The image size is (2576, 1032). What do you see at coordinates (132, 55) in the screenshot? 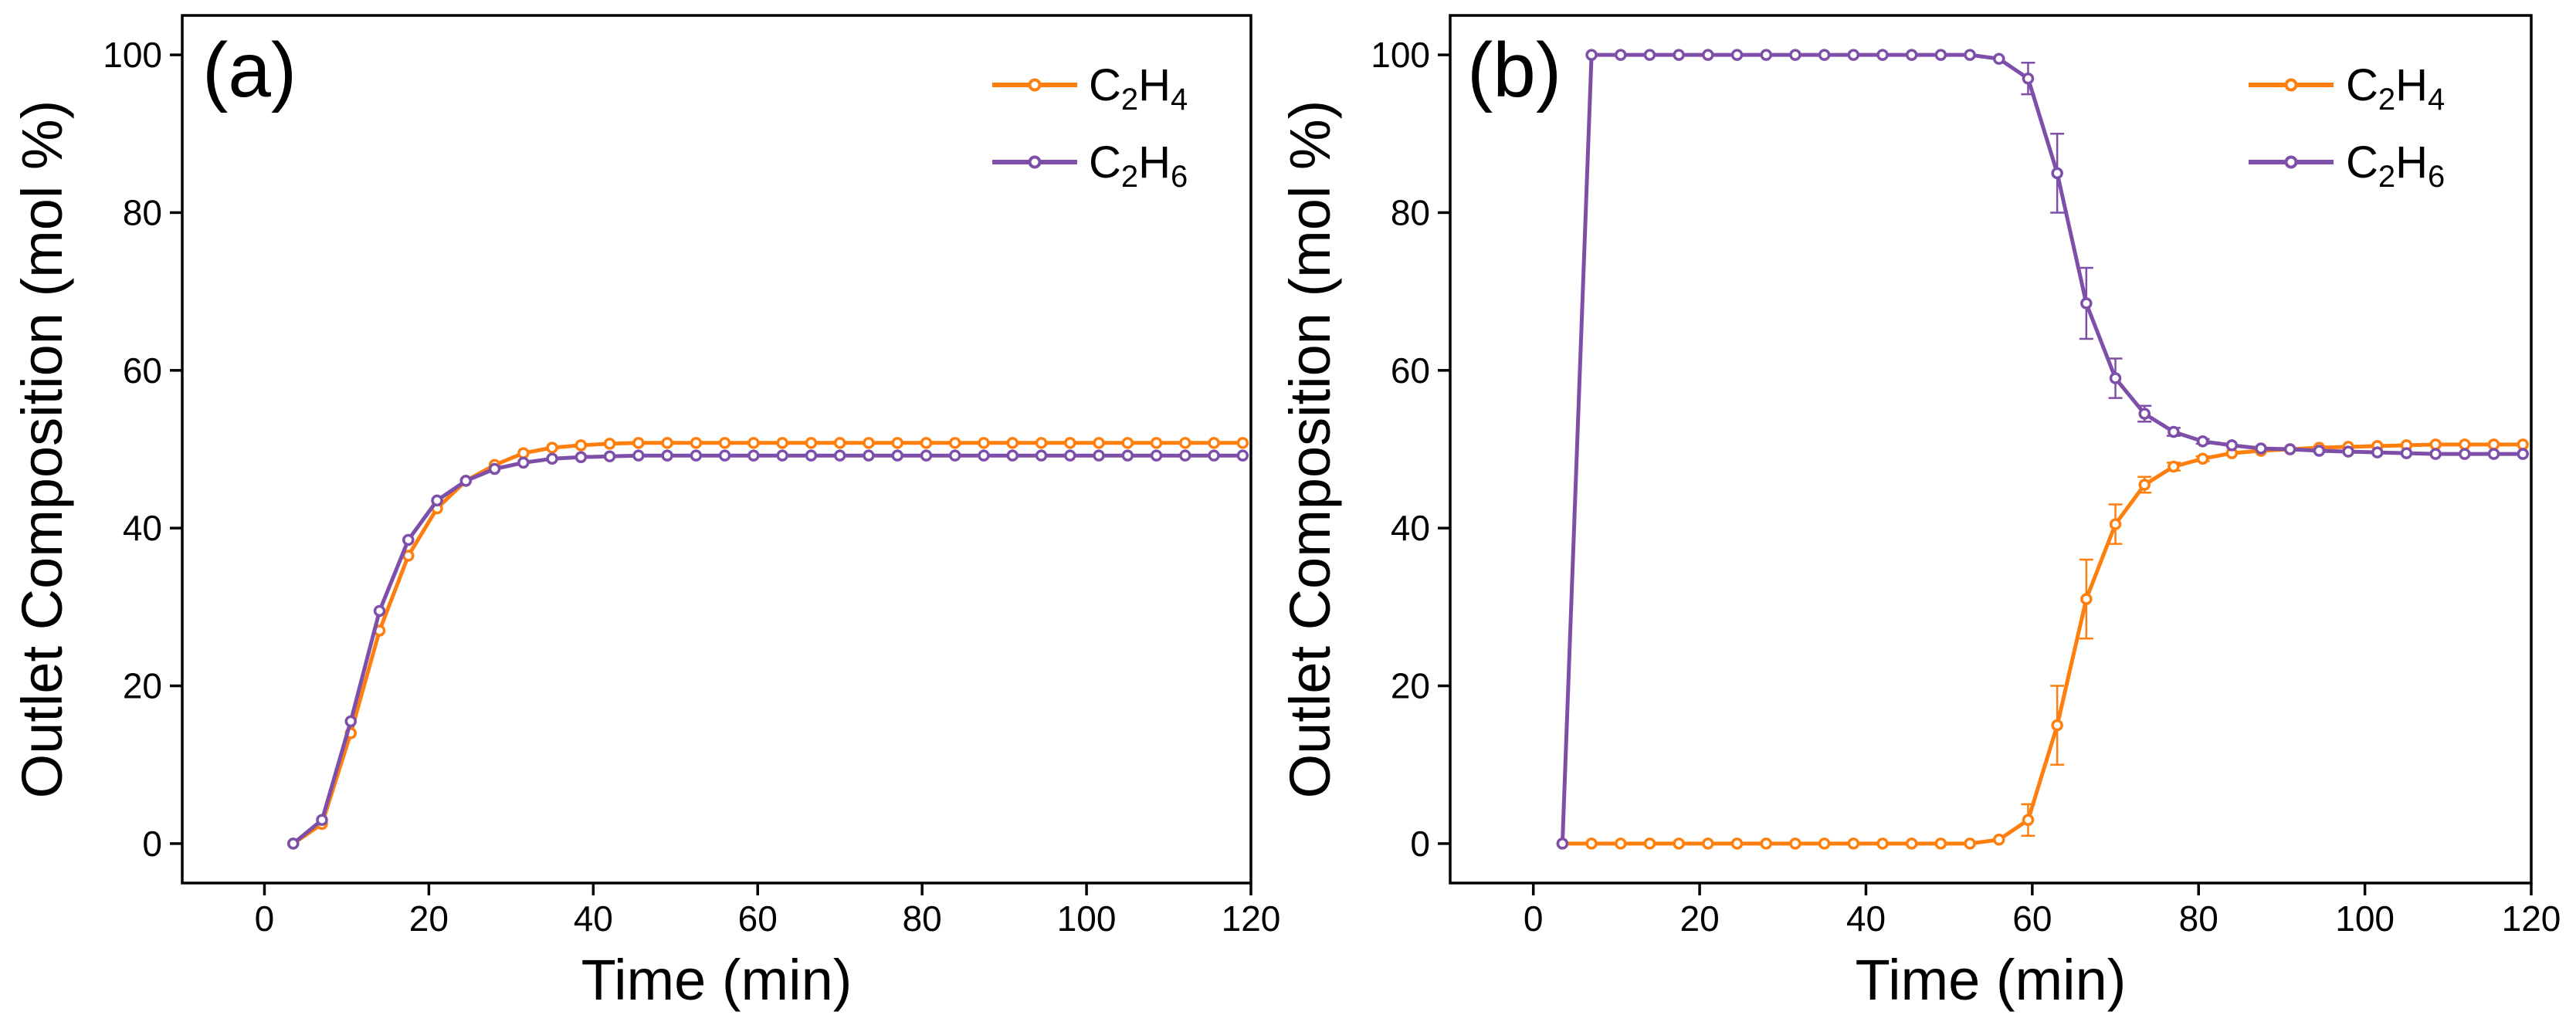
I see `y-tick-label: 100` at bounding box center [132, 55].